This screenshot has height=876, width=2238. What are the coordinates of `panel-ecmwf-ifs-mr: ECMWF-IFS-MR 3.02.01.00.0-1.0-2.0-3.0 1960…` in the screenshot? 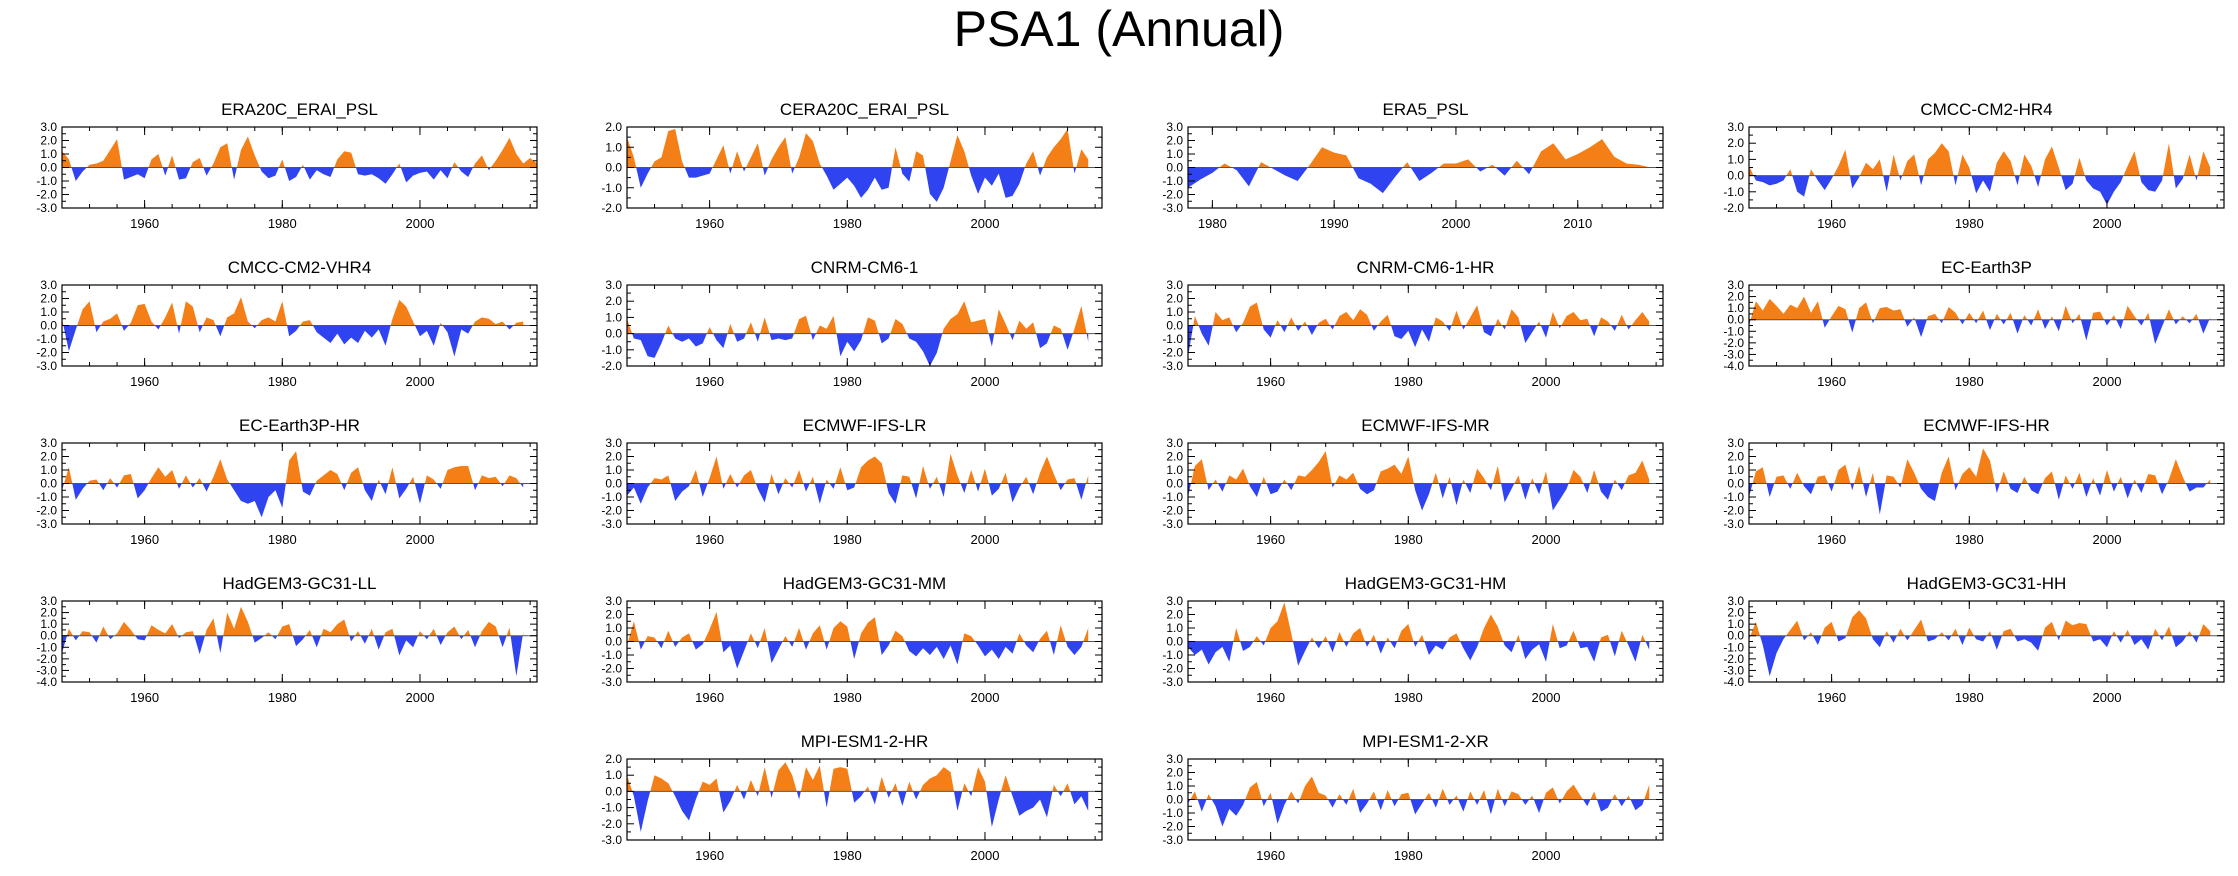 It's located at (1413, 481).